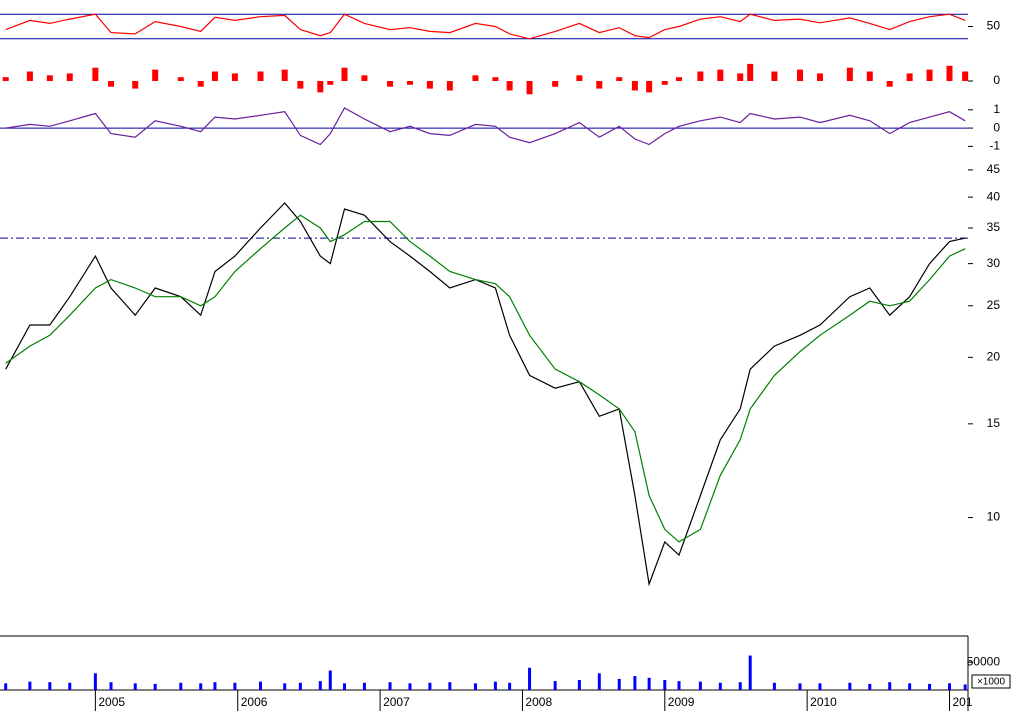 Image resolution: width=1030 pixels, height=711 pixels. Describe the element at coordinates (681, 702) in the screenshot. I see `x-tick-label: 2009` at that location.